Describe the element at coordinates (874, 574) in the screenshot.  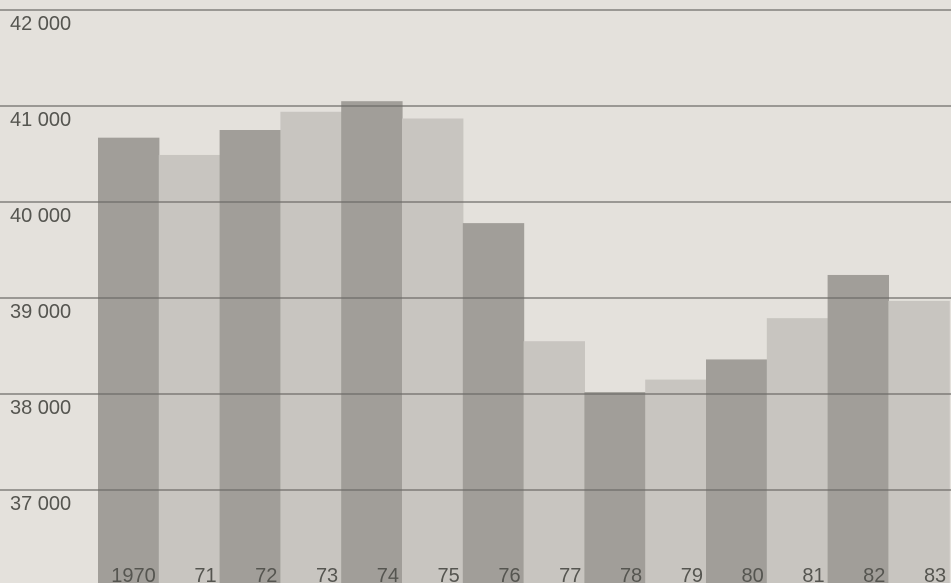
I see `x-tick-label: 82` at that location.